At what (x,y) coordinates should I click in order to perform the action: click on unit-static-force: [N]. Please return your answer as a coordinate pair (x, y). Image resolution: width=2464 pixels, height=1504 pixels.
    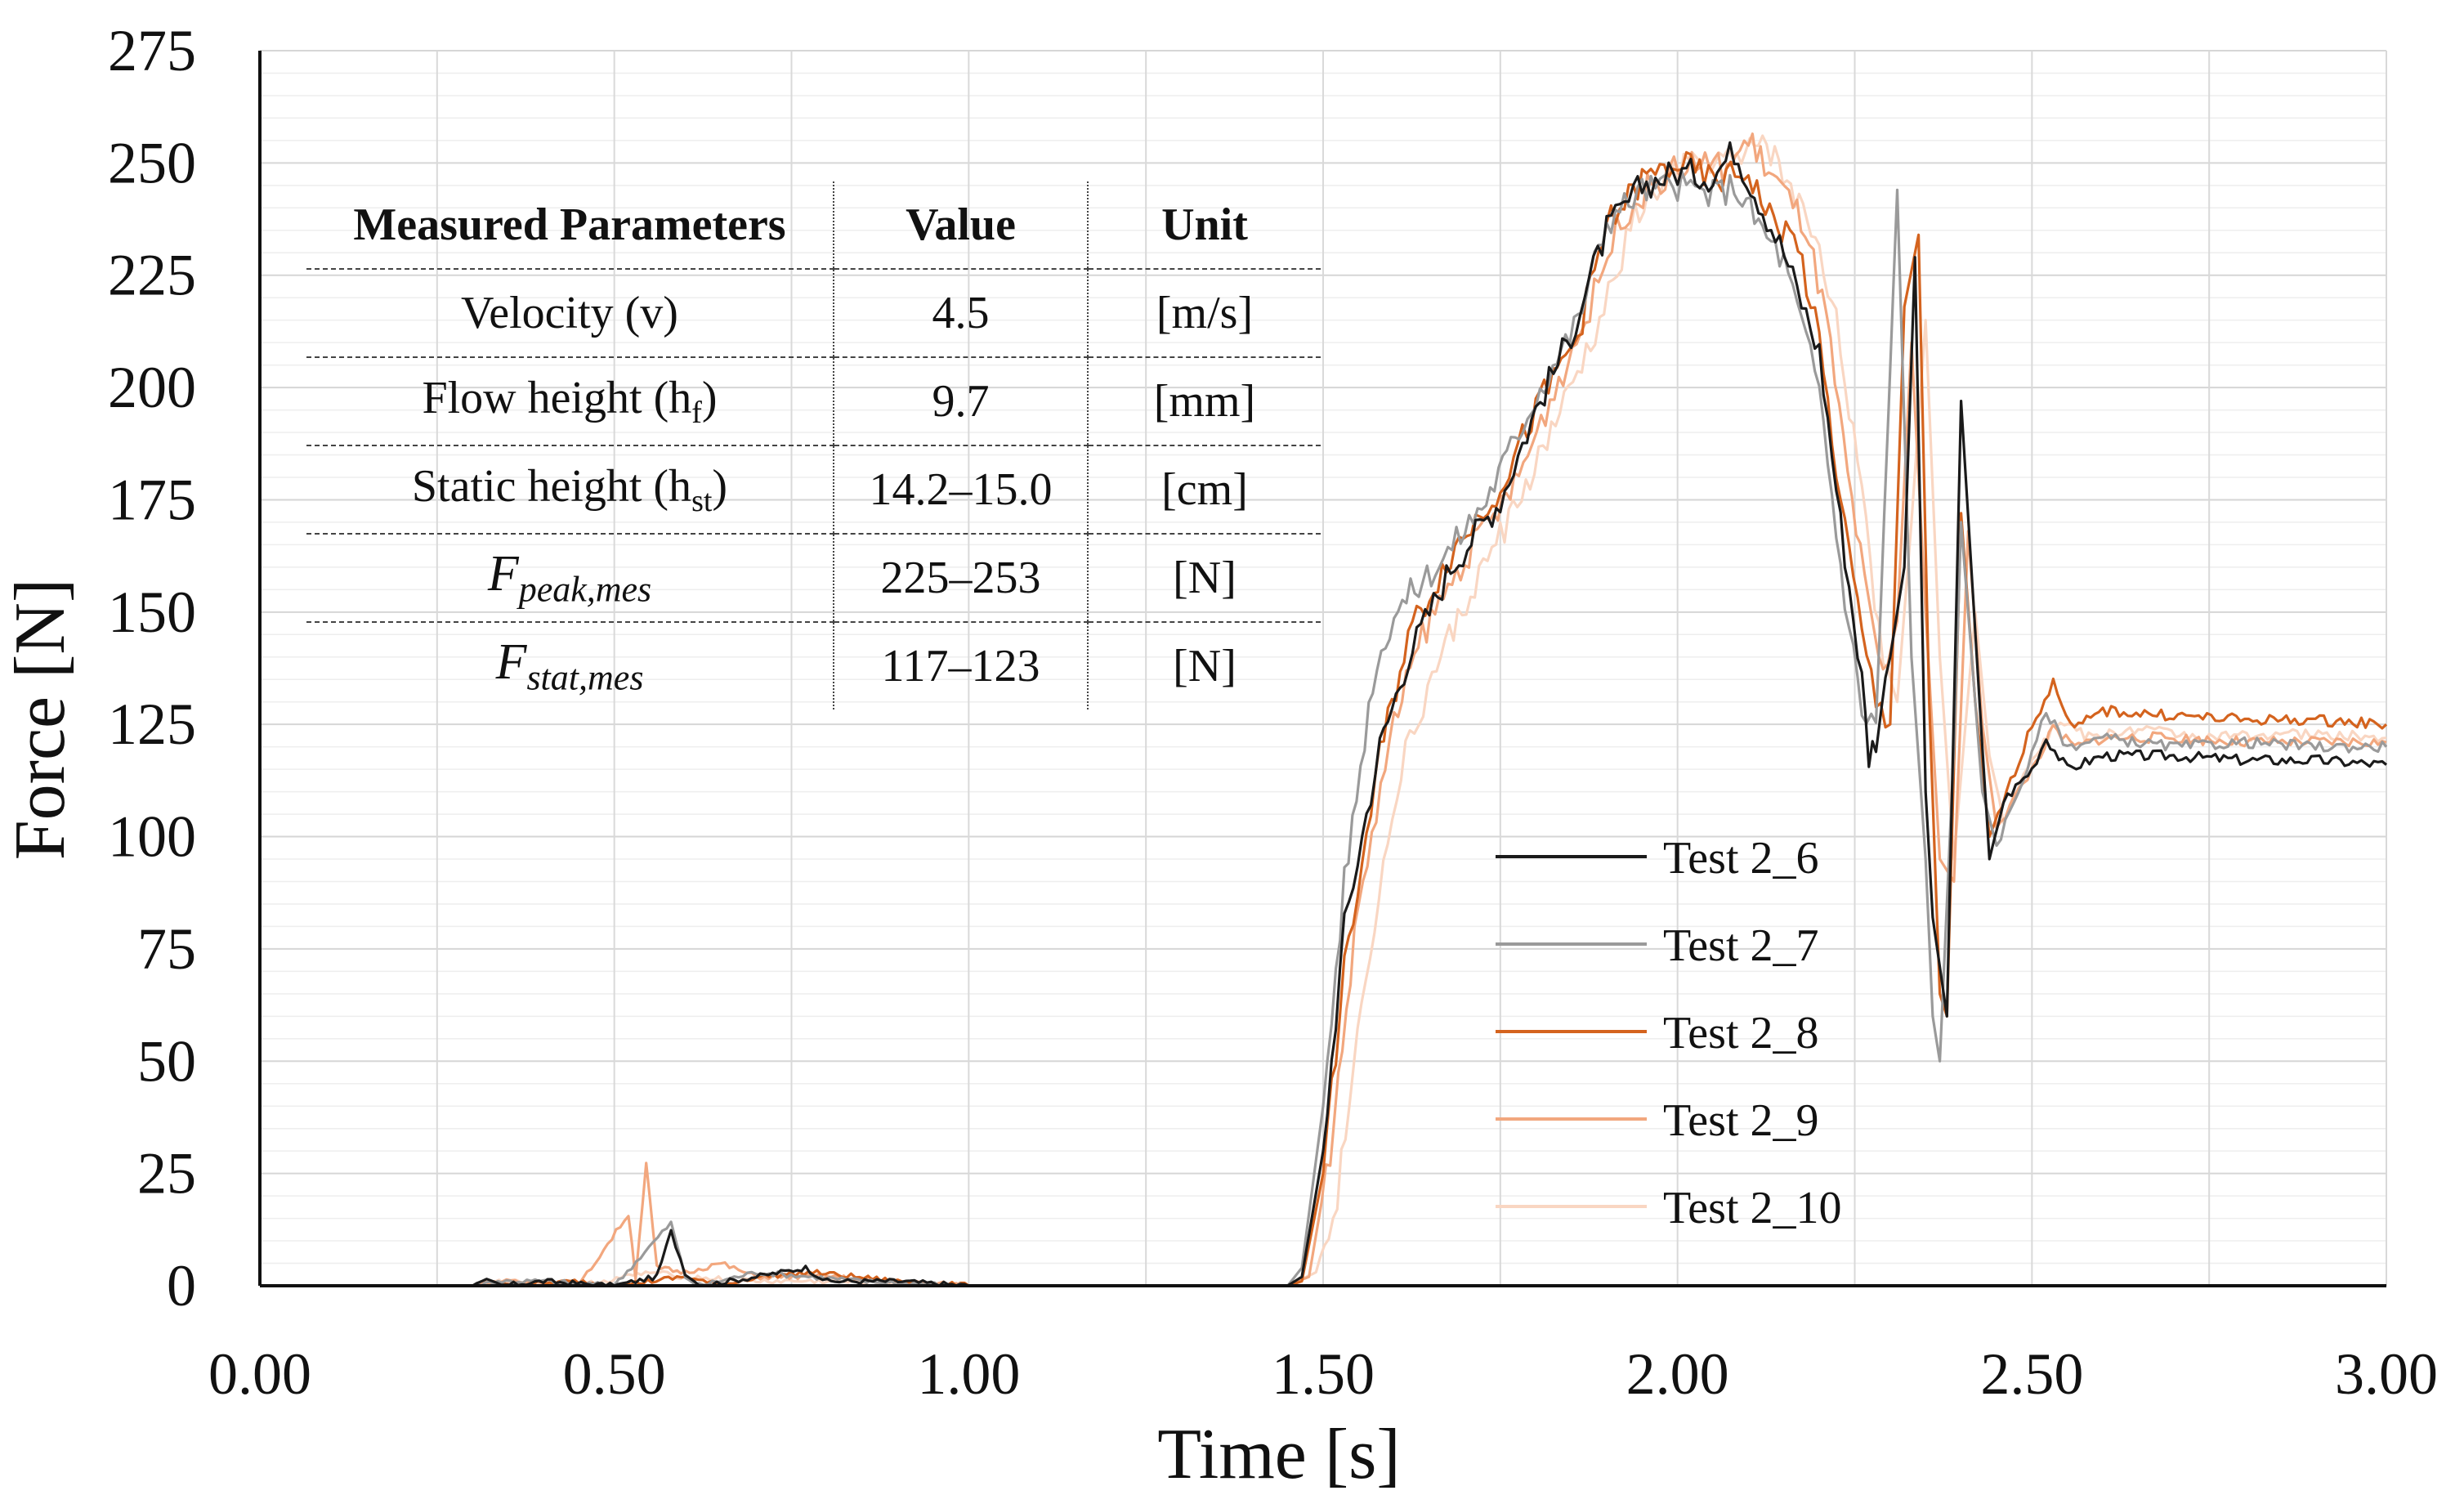
    Looking at the image, I should click on (1204, 666).